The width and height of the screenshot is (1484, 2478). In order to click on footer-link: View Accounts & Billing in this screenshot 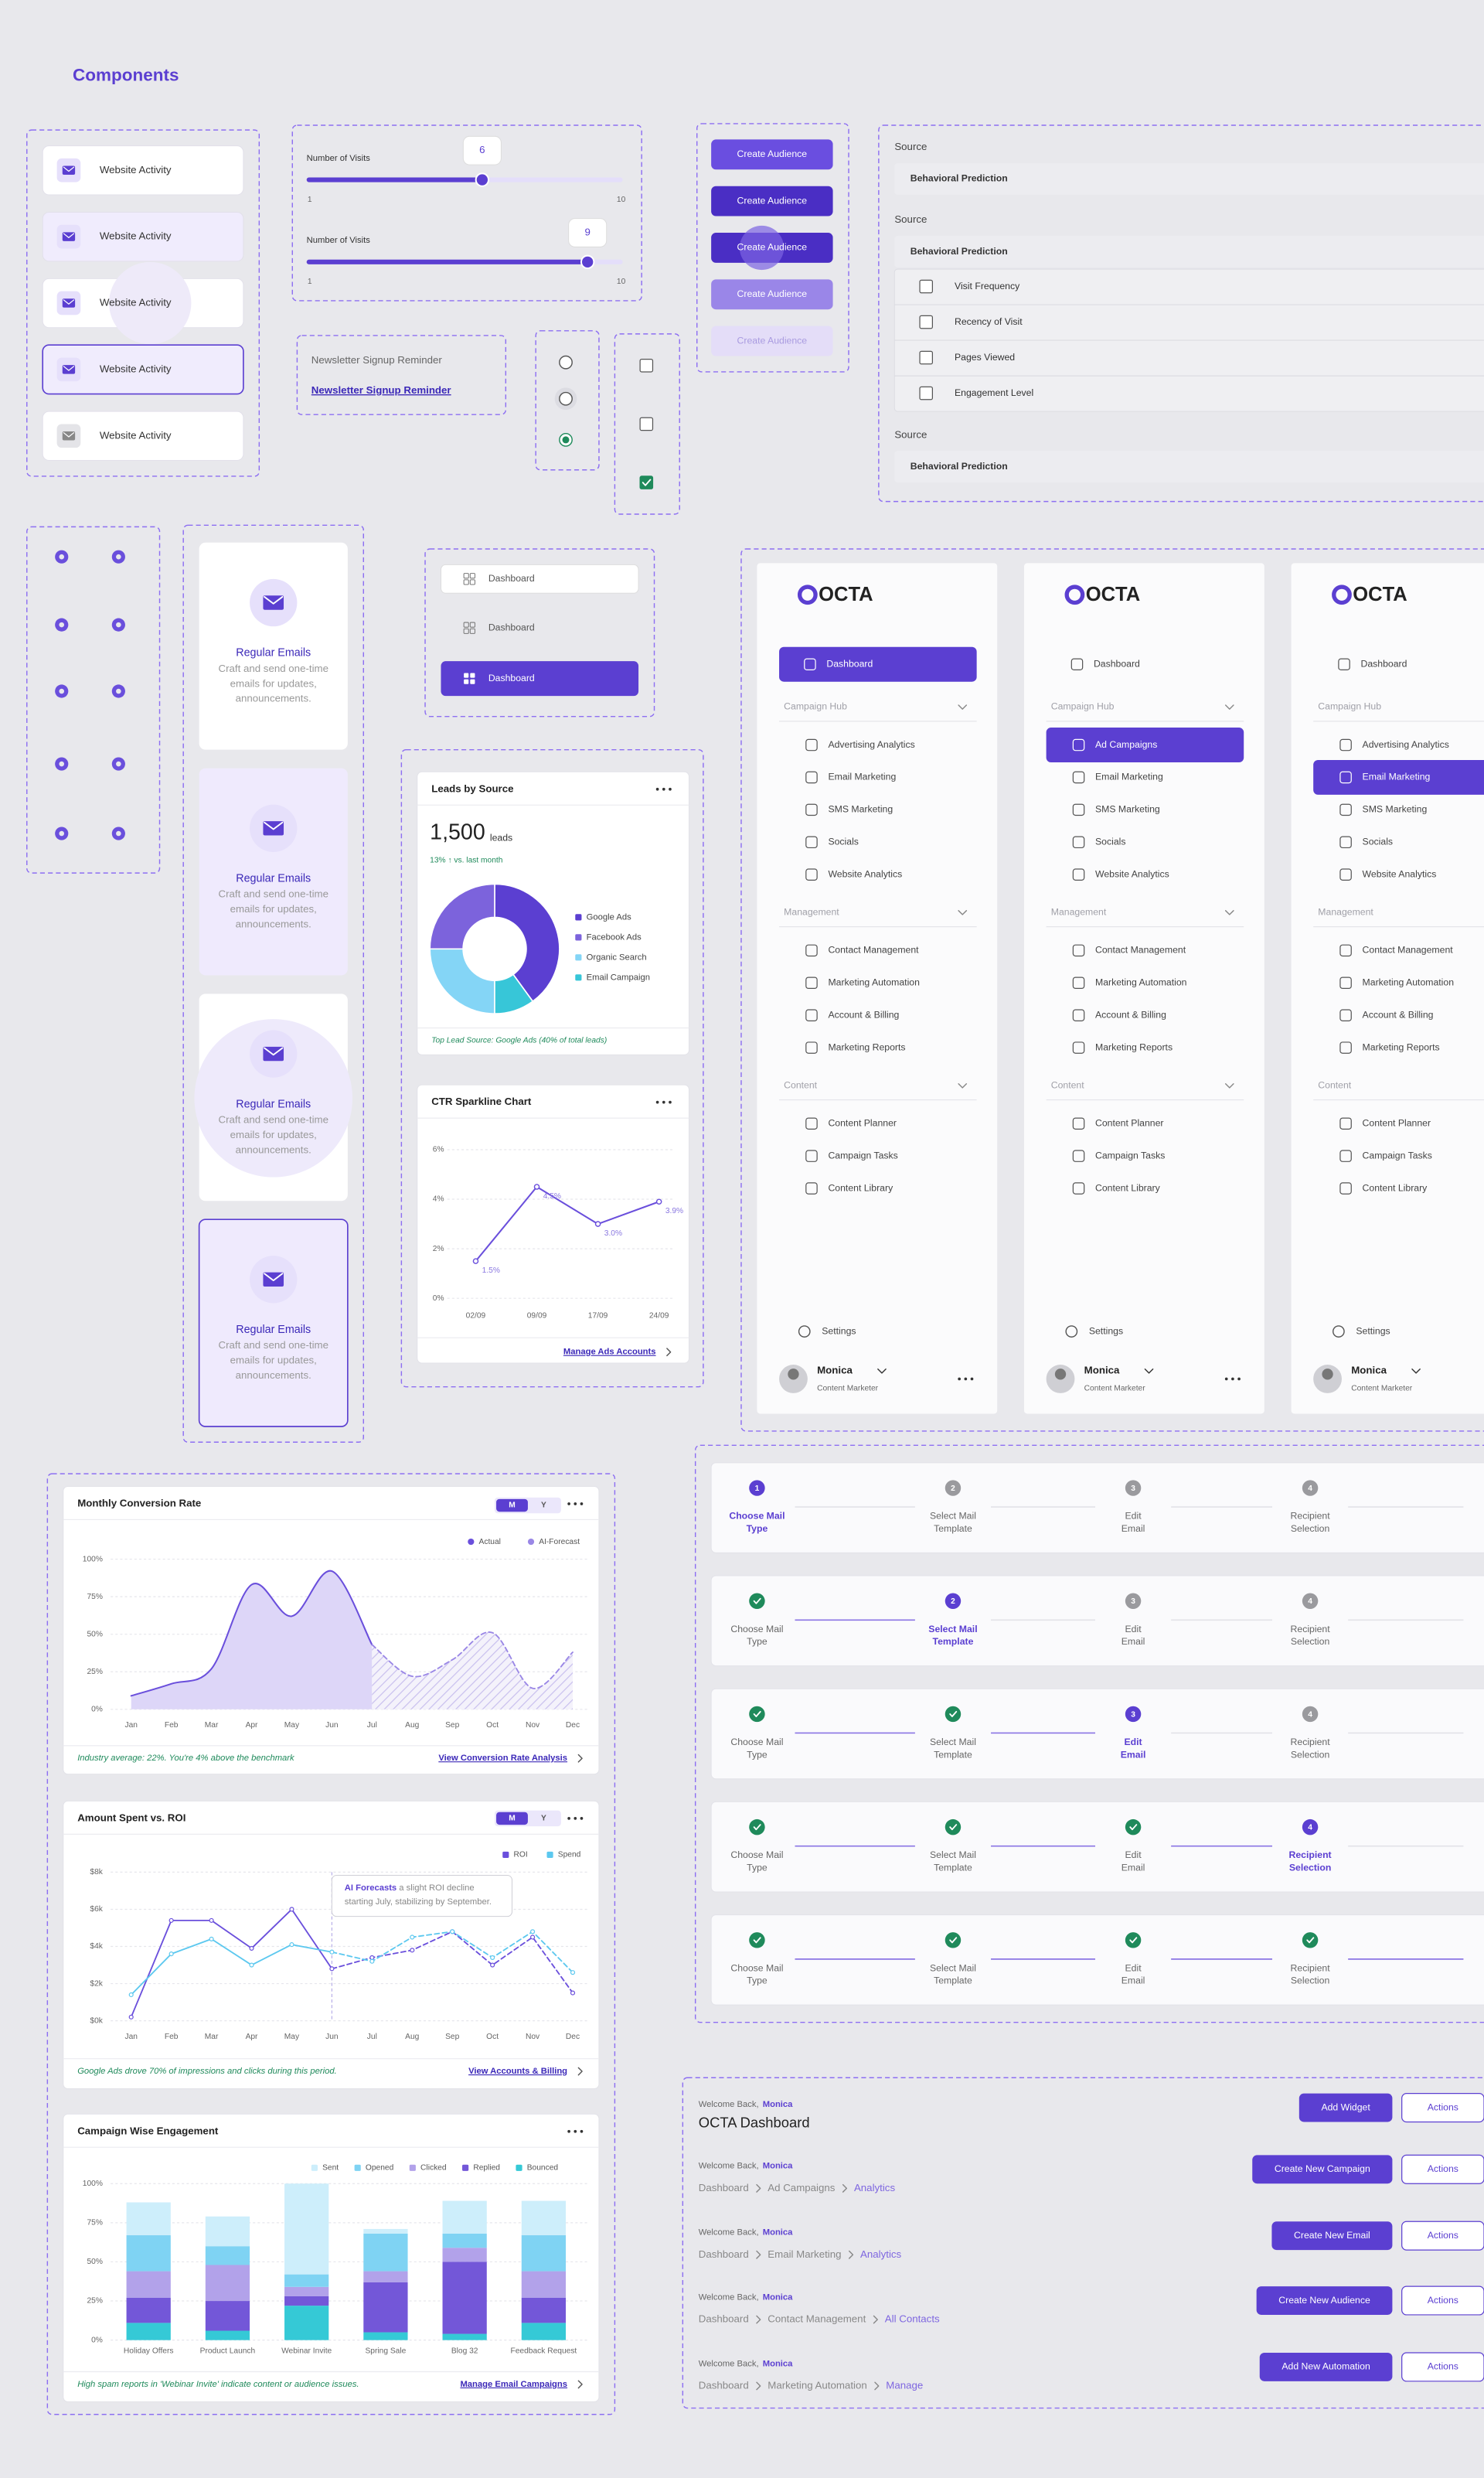, I will do `click(517, 2072)`.